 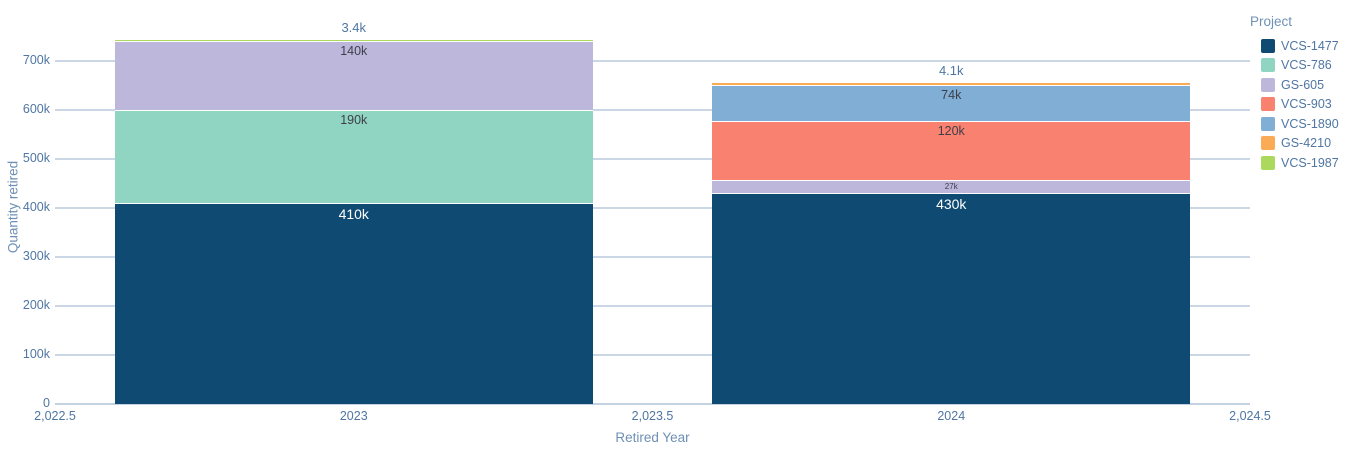 I want to click on legend-item-VCS-903: VCS-903, so click(x=1293, y=105).